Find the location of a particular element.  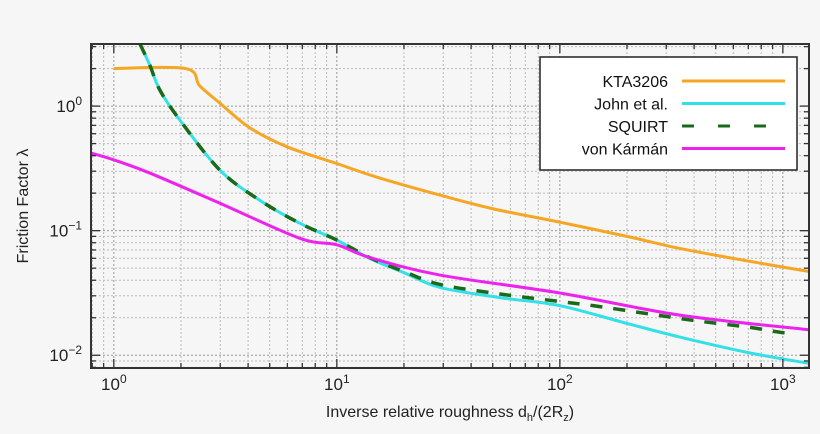

legend-label: KTA3206 is located at coordinates (635, 82).